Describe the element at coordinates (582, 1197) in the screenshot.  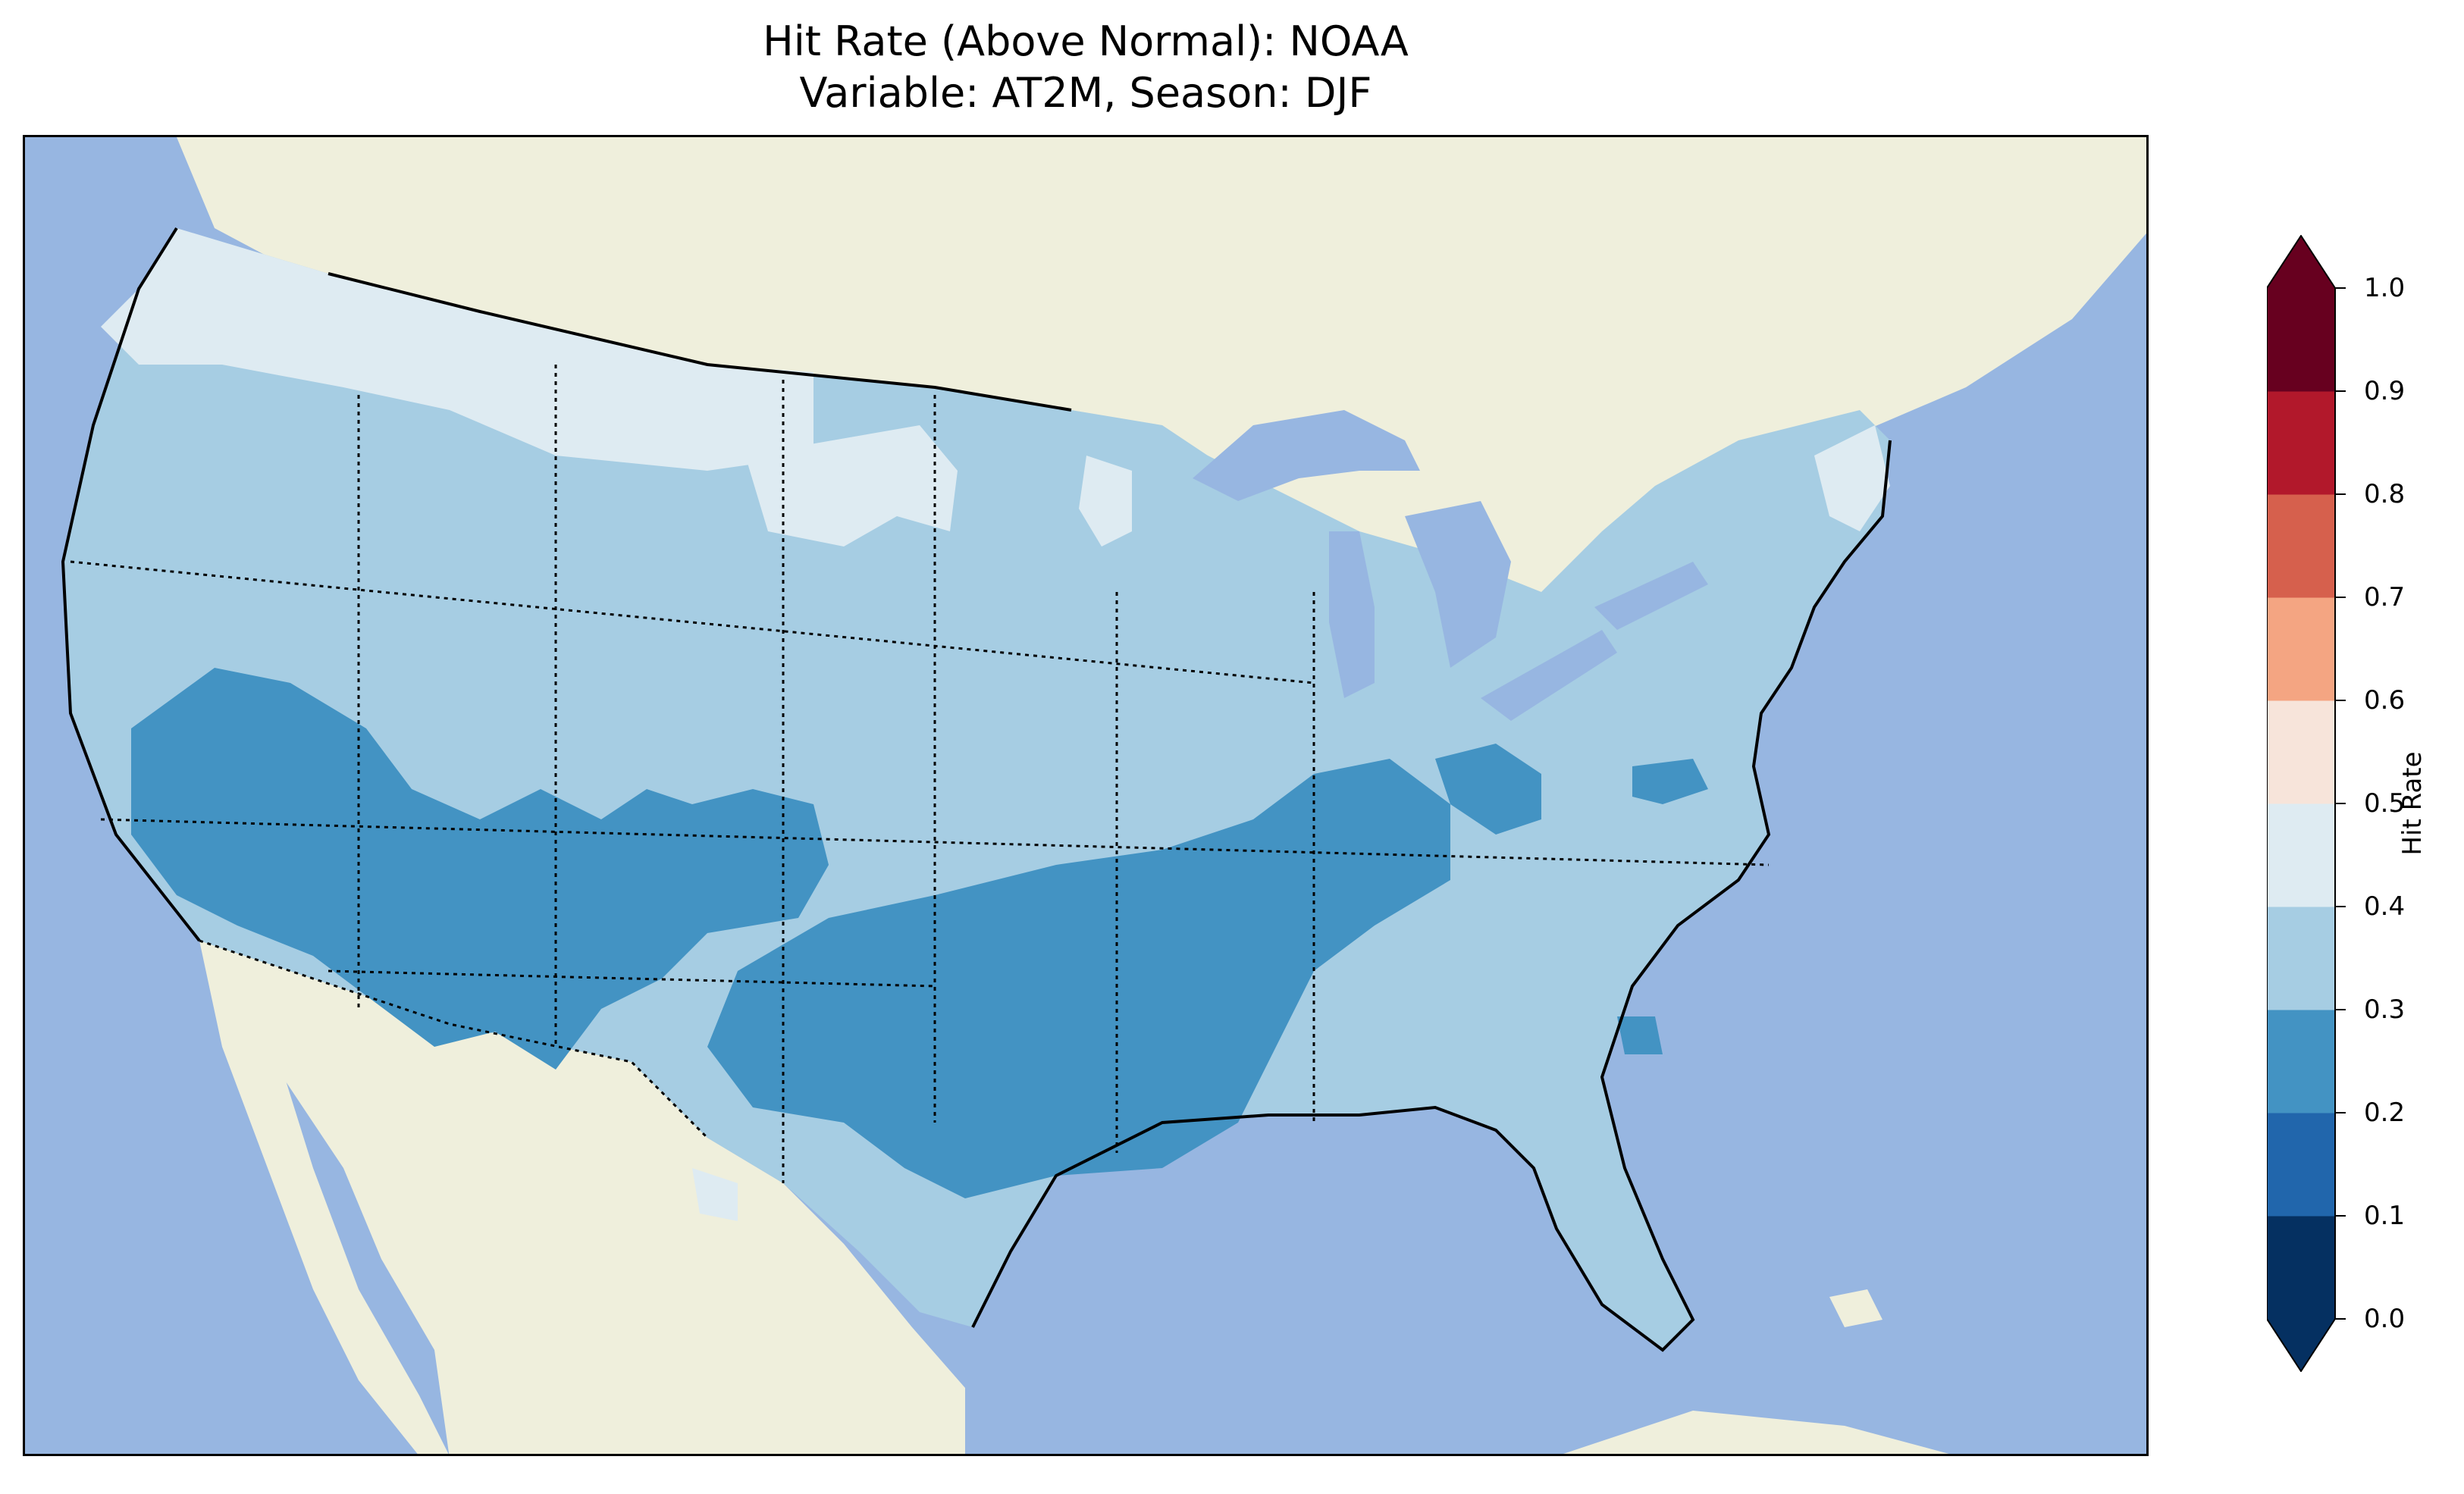
I see `mexico-land` at that location.